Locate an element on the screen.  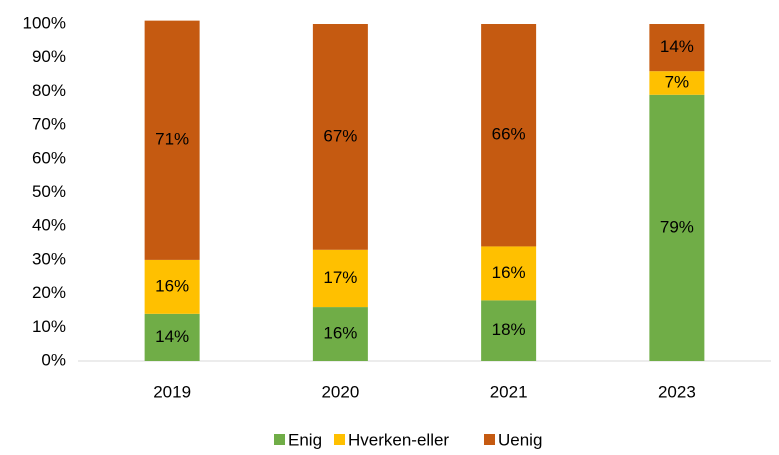
x-tick-label: 2020 is located at coordinates (340, 391).